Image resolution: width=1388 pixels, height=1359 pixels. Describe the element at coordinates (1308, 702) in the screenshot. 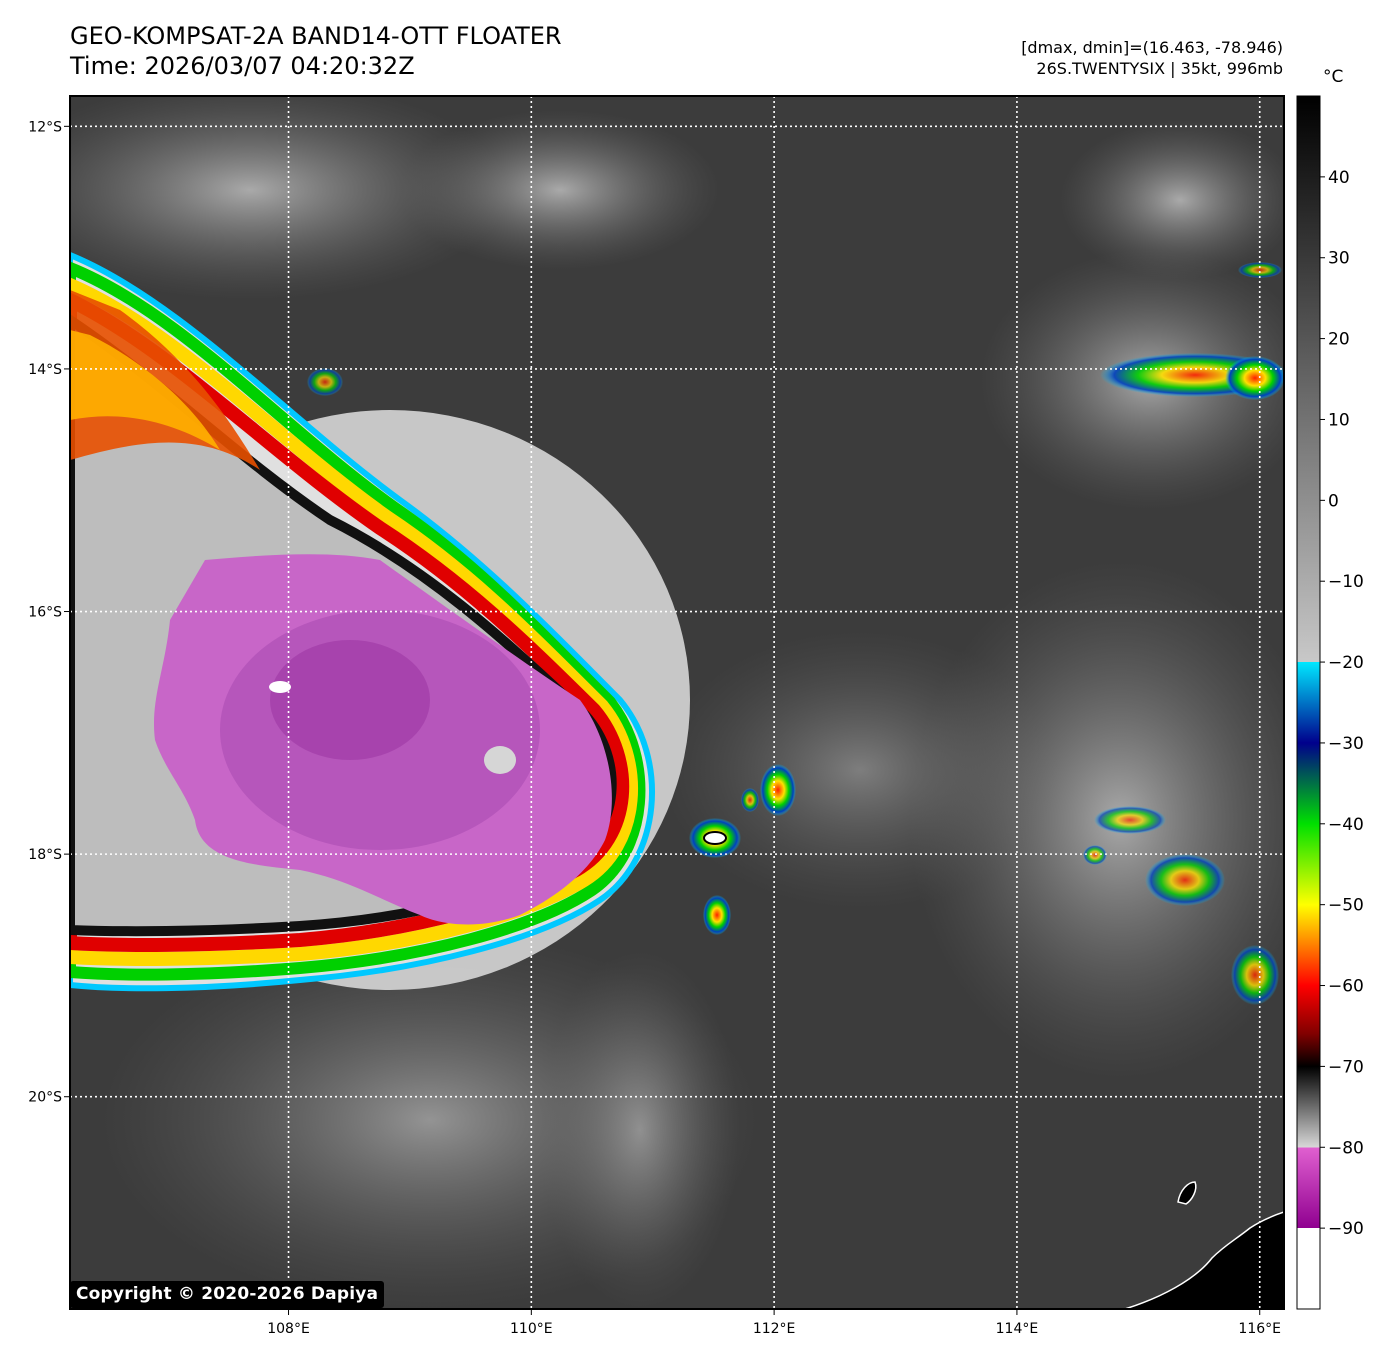

I see `colorbar` at that location.